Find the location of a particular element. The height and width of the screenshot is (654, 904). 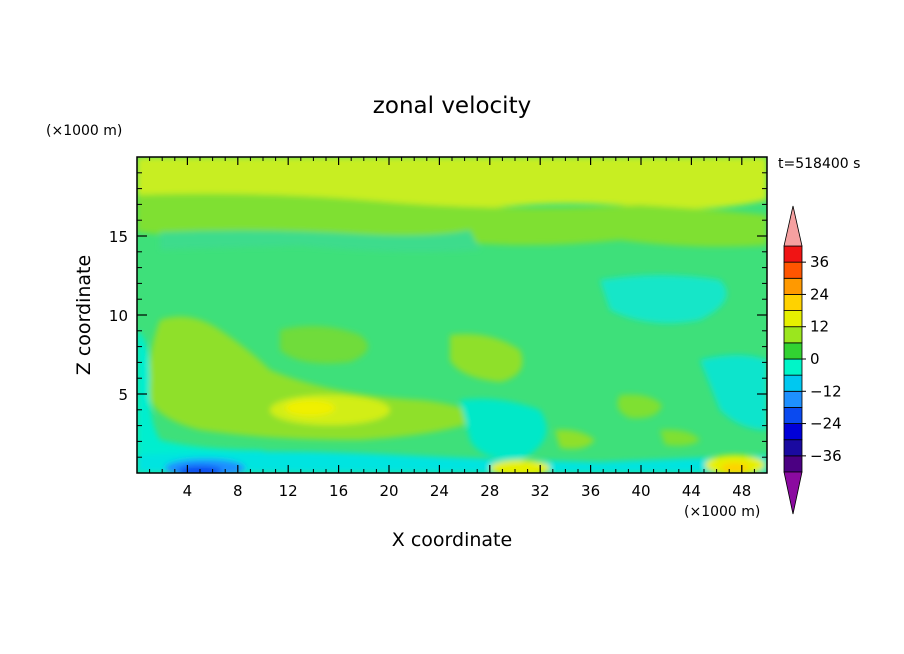

x-tick-label: 12 is located at coordinates (288, 491).